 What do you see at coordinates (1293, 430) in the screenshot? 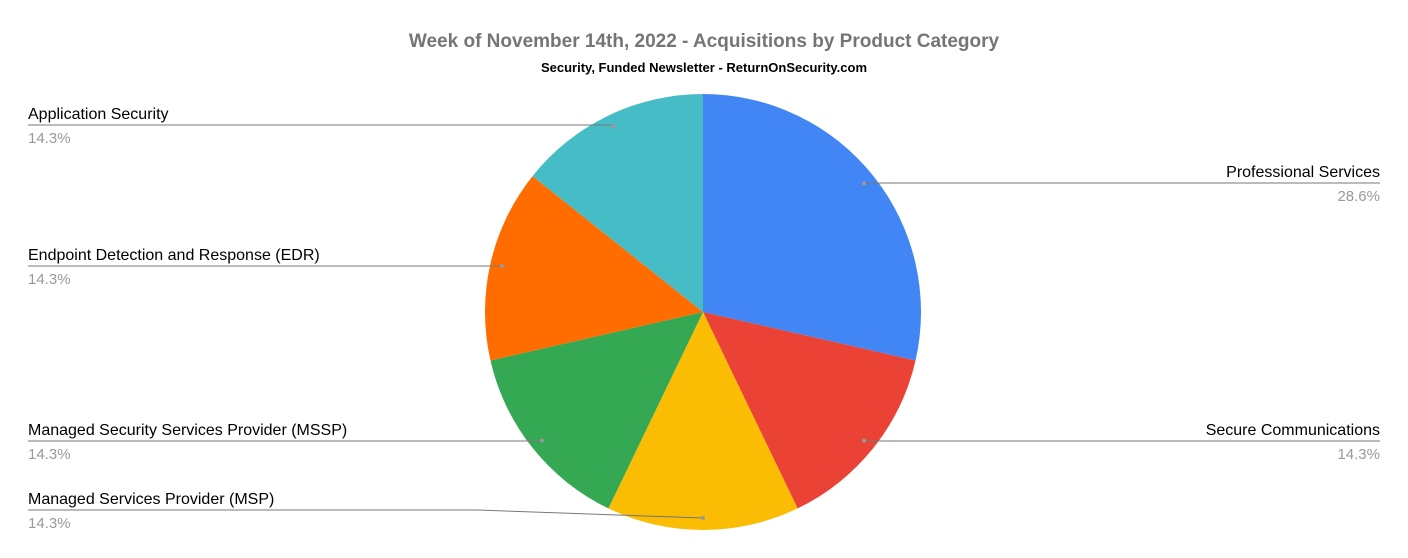
I see `slice-label: Secure Communications` at bounding box center [1293, 430].